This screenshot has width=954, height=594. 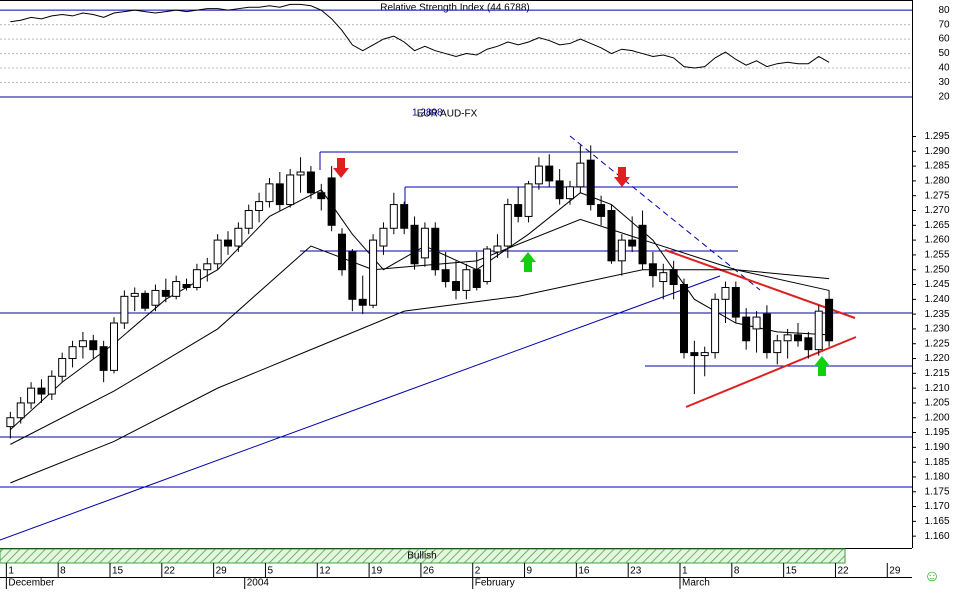 I want to click on signal-band, so click(x=423, y=556).